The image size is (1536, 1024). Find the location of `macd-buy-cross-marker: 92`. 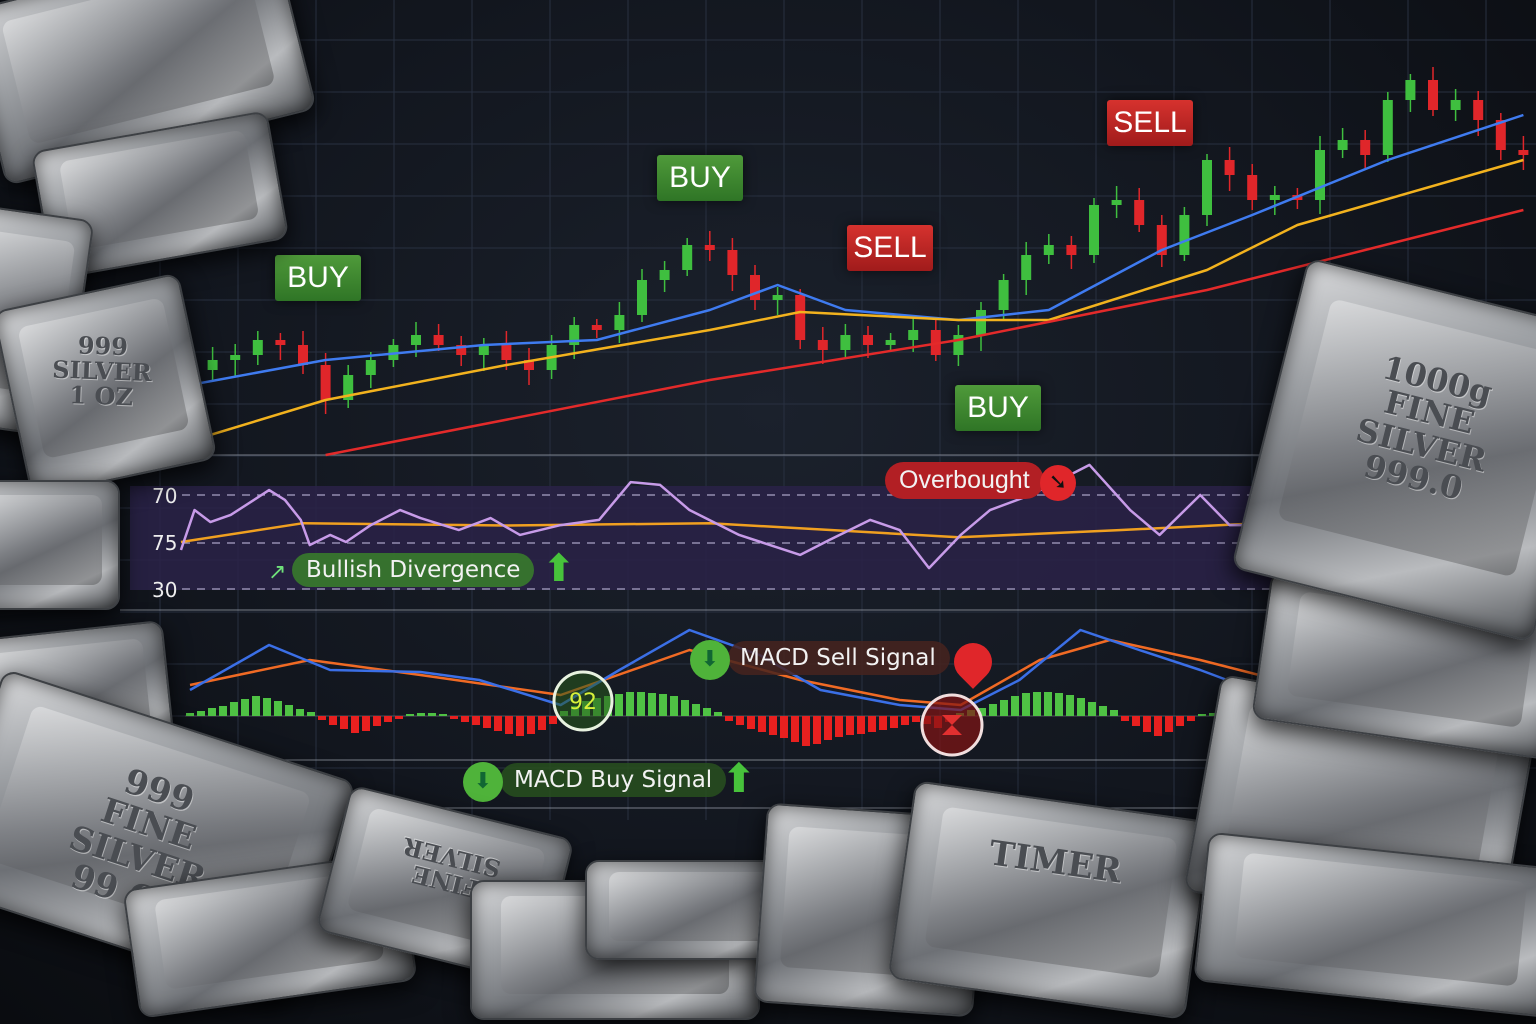

macd-buy-cross-marker: 92 is located at coordinates (583, 701).